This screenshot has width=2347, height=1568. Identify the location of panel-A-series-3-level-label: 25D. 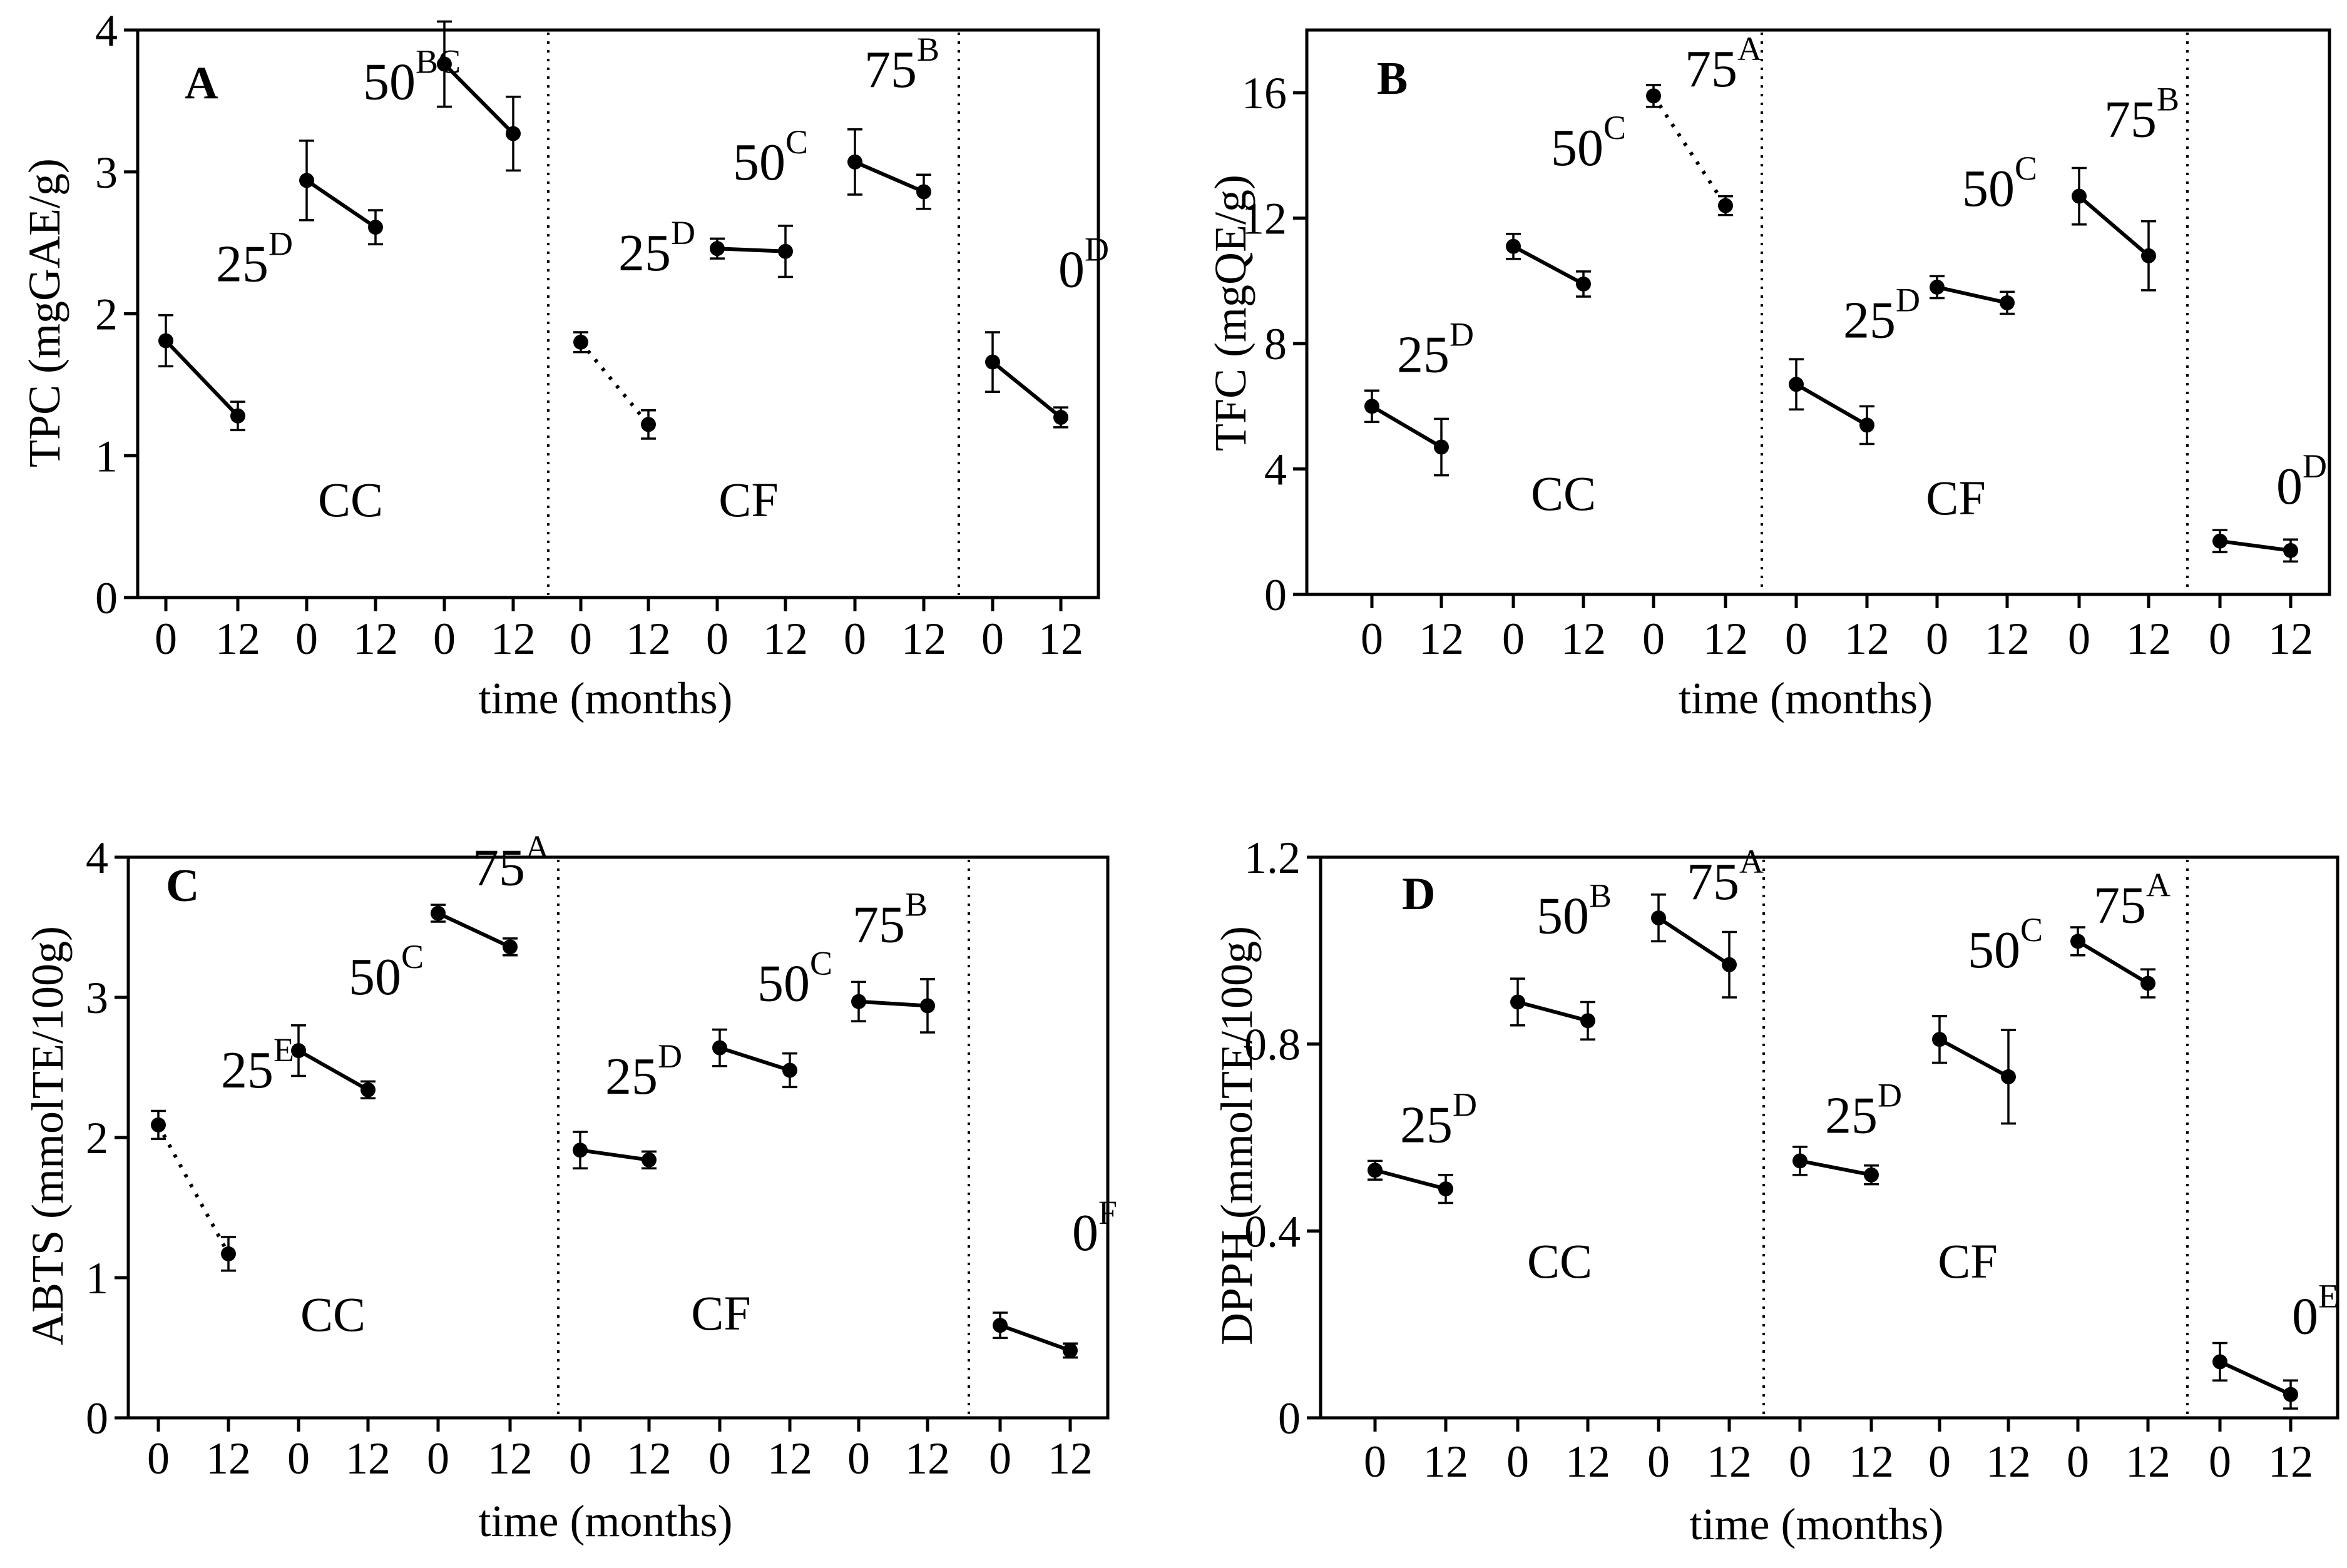
(656, 248).